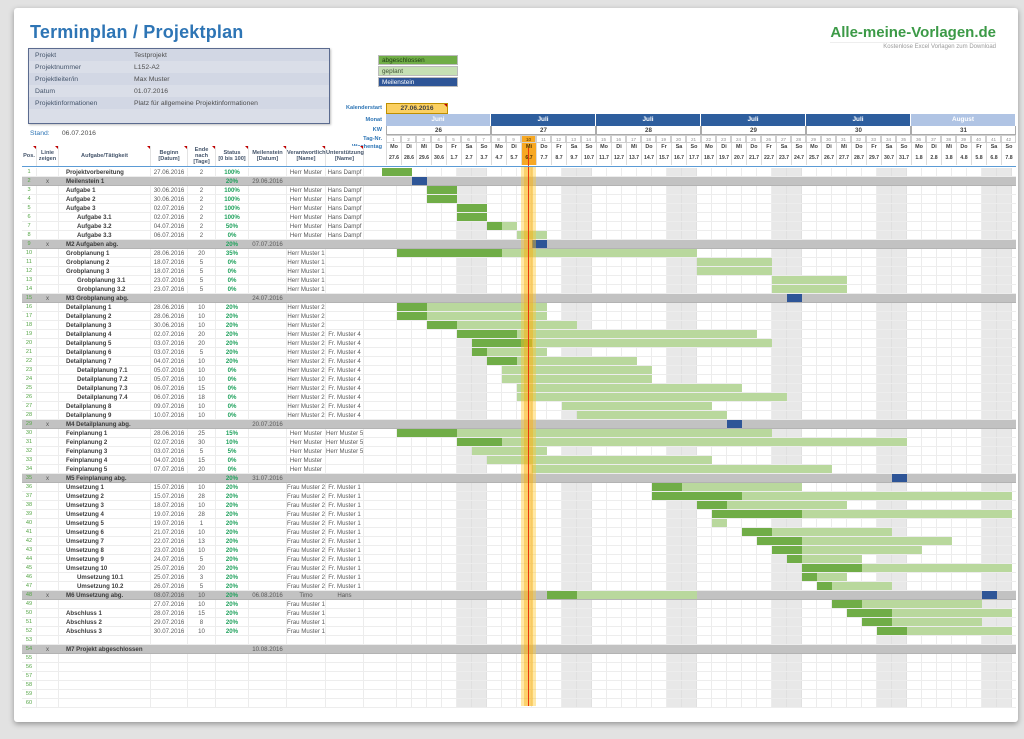 The image size is (1024, 739). Describe the element at coordinates (29, 550) in the screenshot. I see `pos-cell: 43` at that location.